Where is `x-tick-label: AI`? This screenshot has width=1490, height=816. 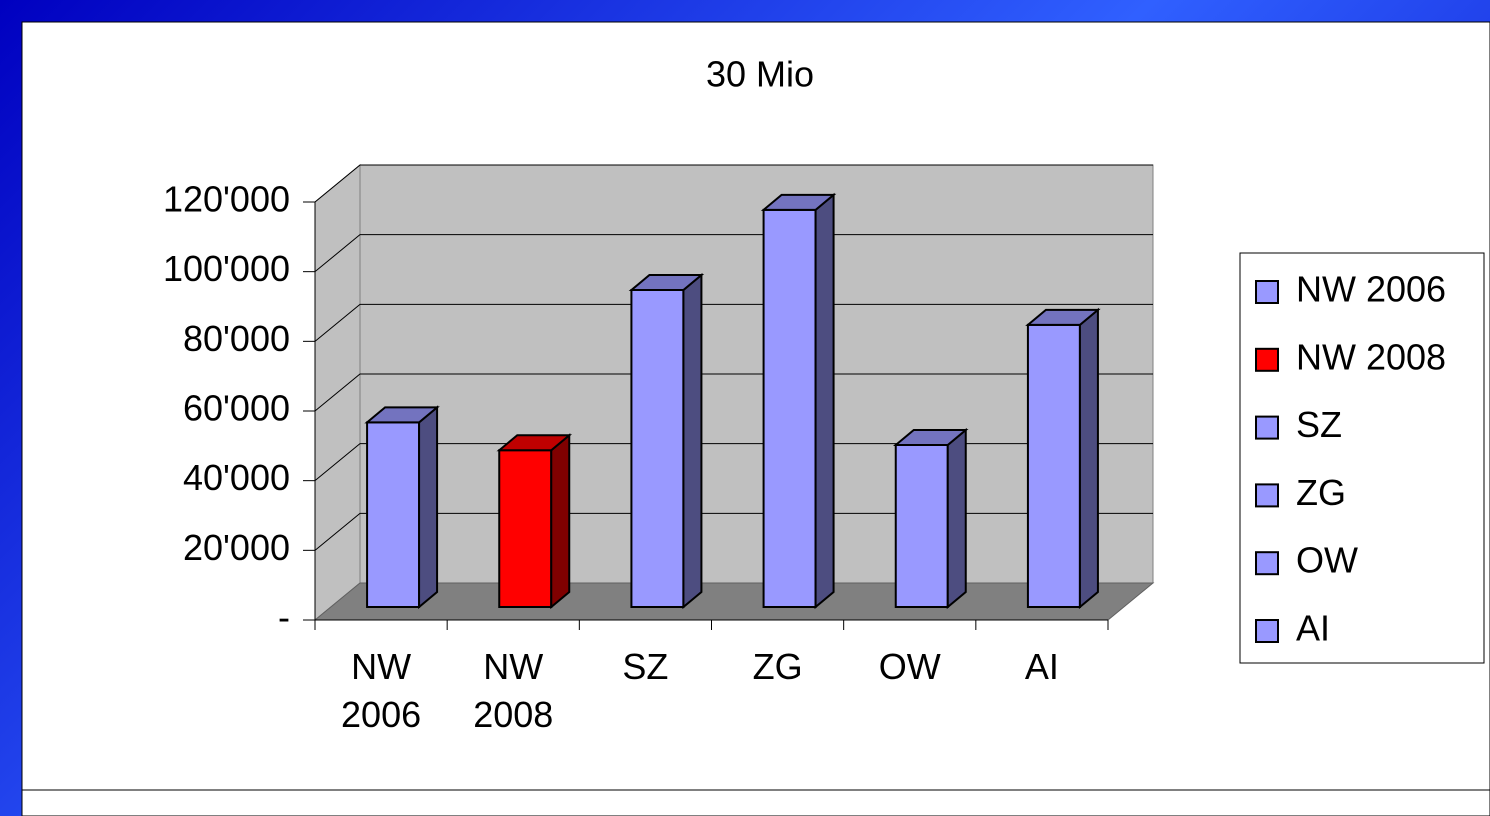
x-tick-label: AI is located at coordinates (1041, 666).